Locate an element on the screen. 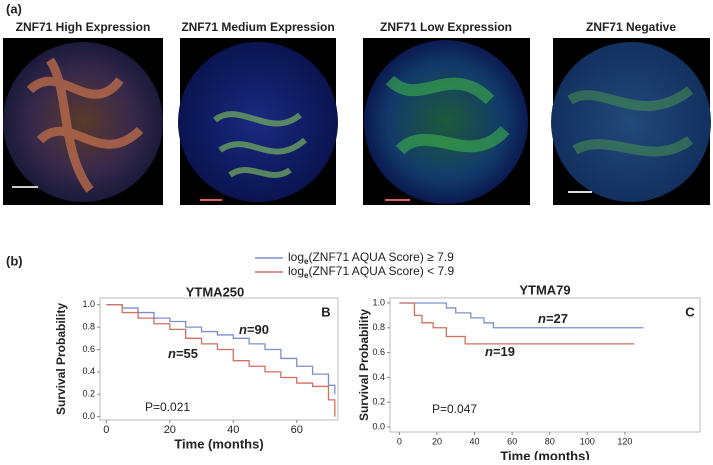 The image size is (713, 465). image-title: ZNF71 Medium Expression is located at coordinates (257, 27).